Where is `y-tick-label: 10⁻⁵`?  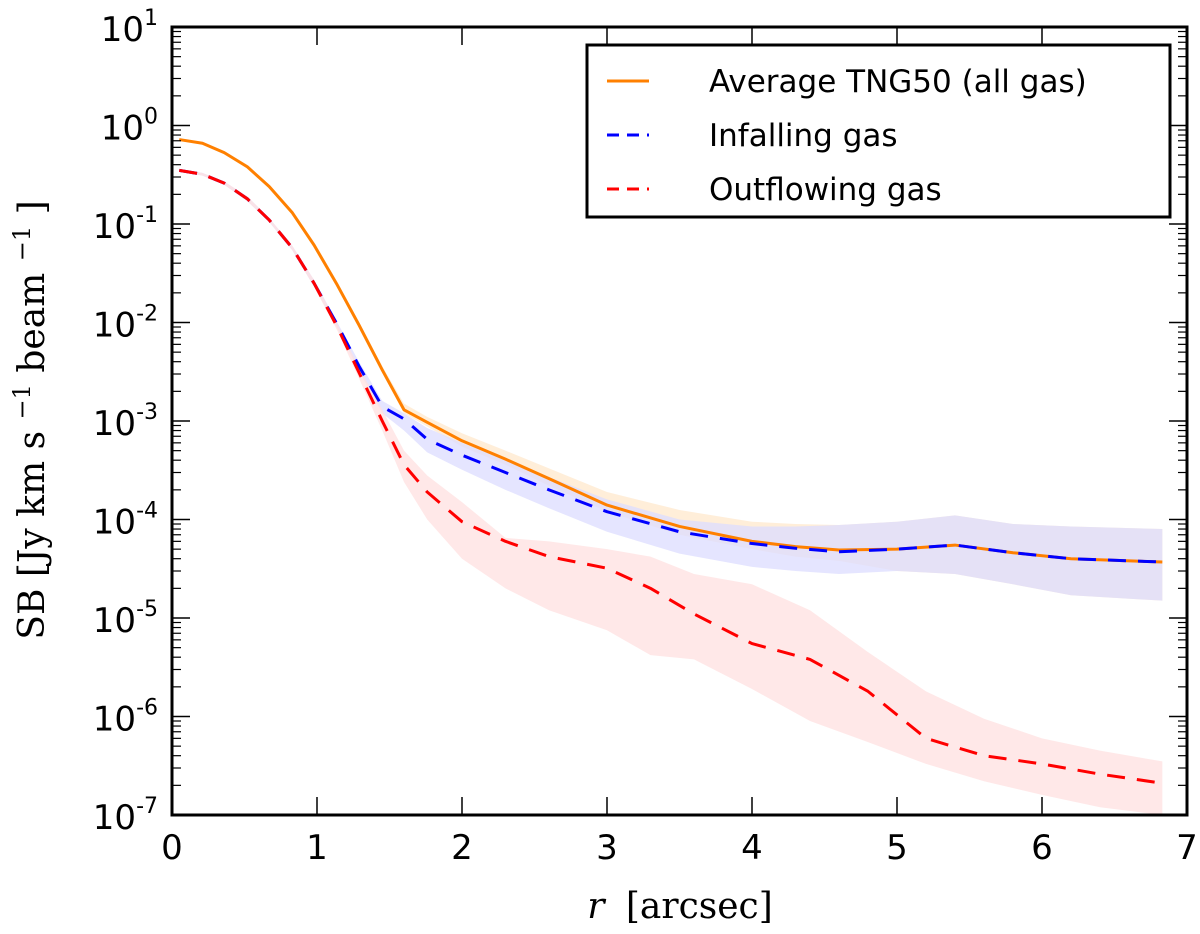
y-tick-label: 10⁻⁵ is located at coordinates (125, 619).